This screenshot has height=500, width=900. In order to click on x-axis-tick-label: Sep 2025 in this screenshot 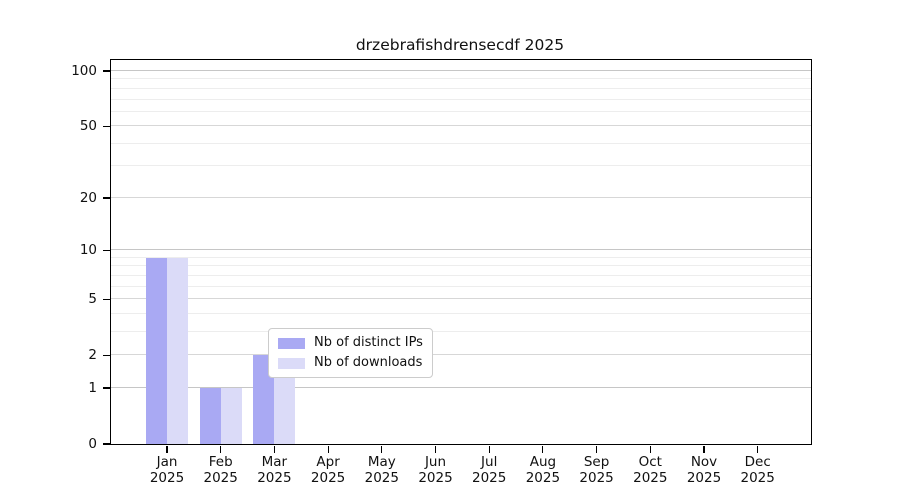, I will do `click(596, 470)`.